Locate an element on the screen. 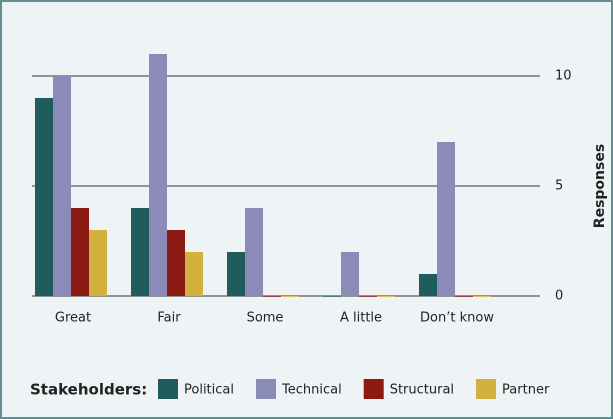 The image size is (613, 419). legend-label: Technical is located at coordinates (311, 390).